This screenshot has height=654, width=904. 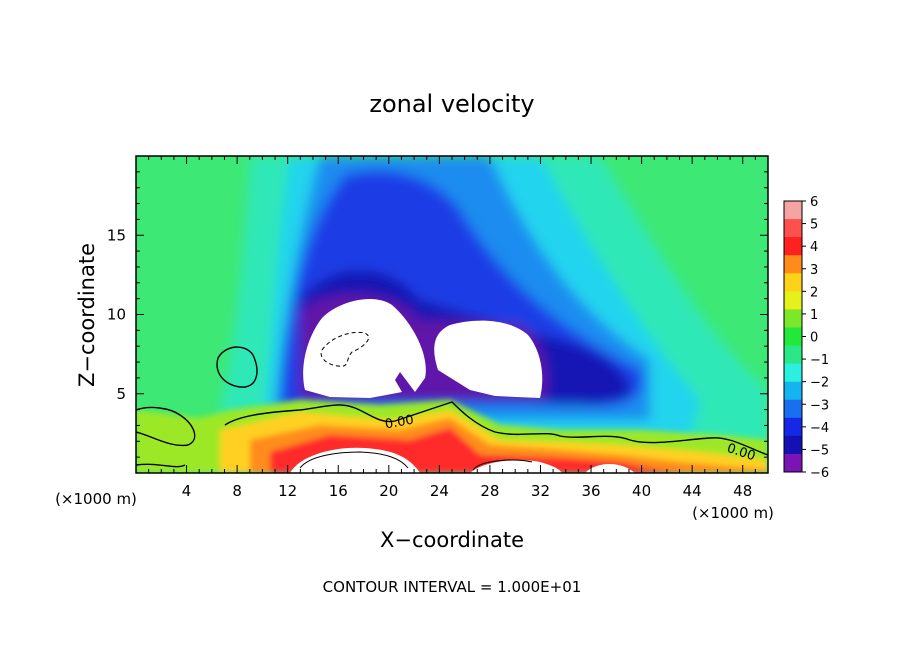 What do you see at coordinates (388, 491) in the screenshot?
I see `x-tick-label: 20` at bounding box center [388, 491].